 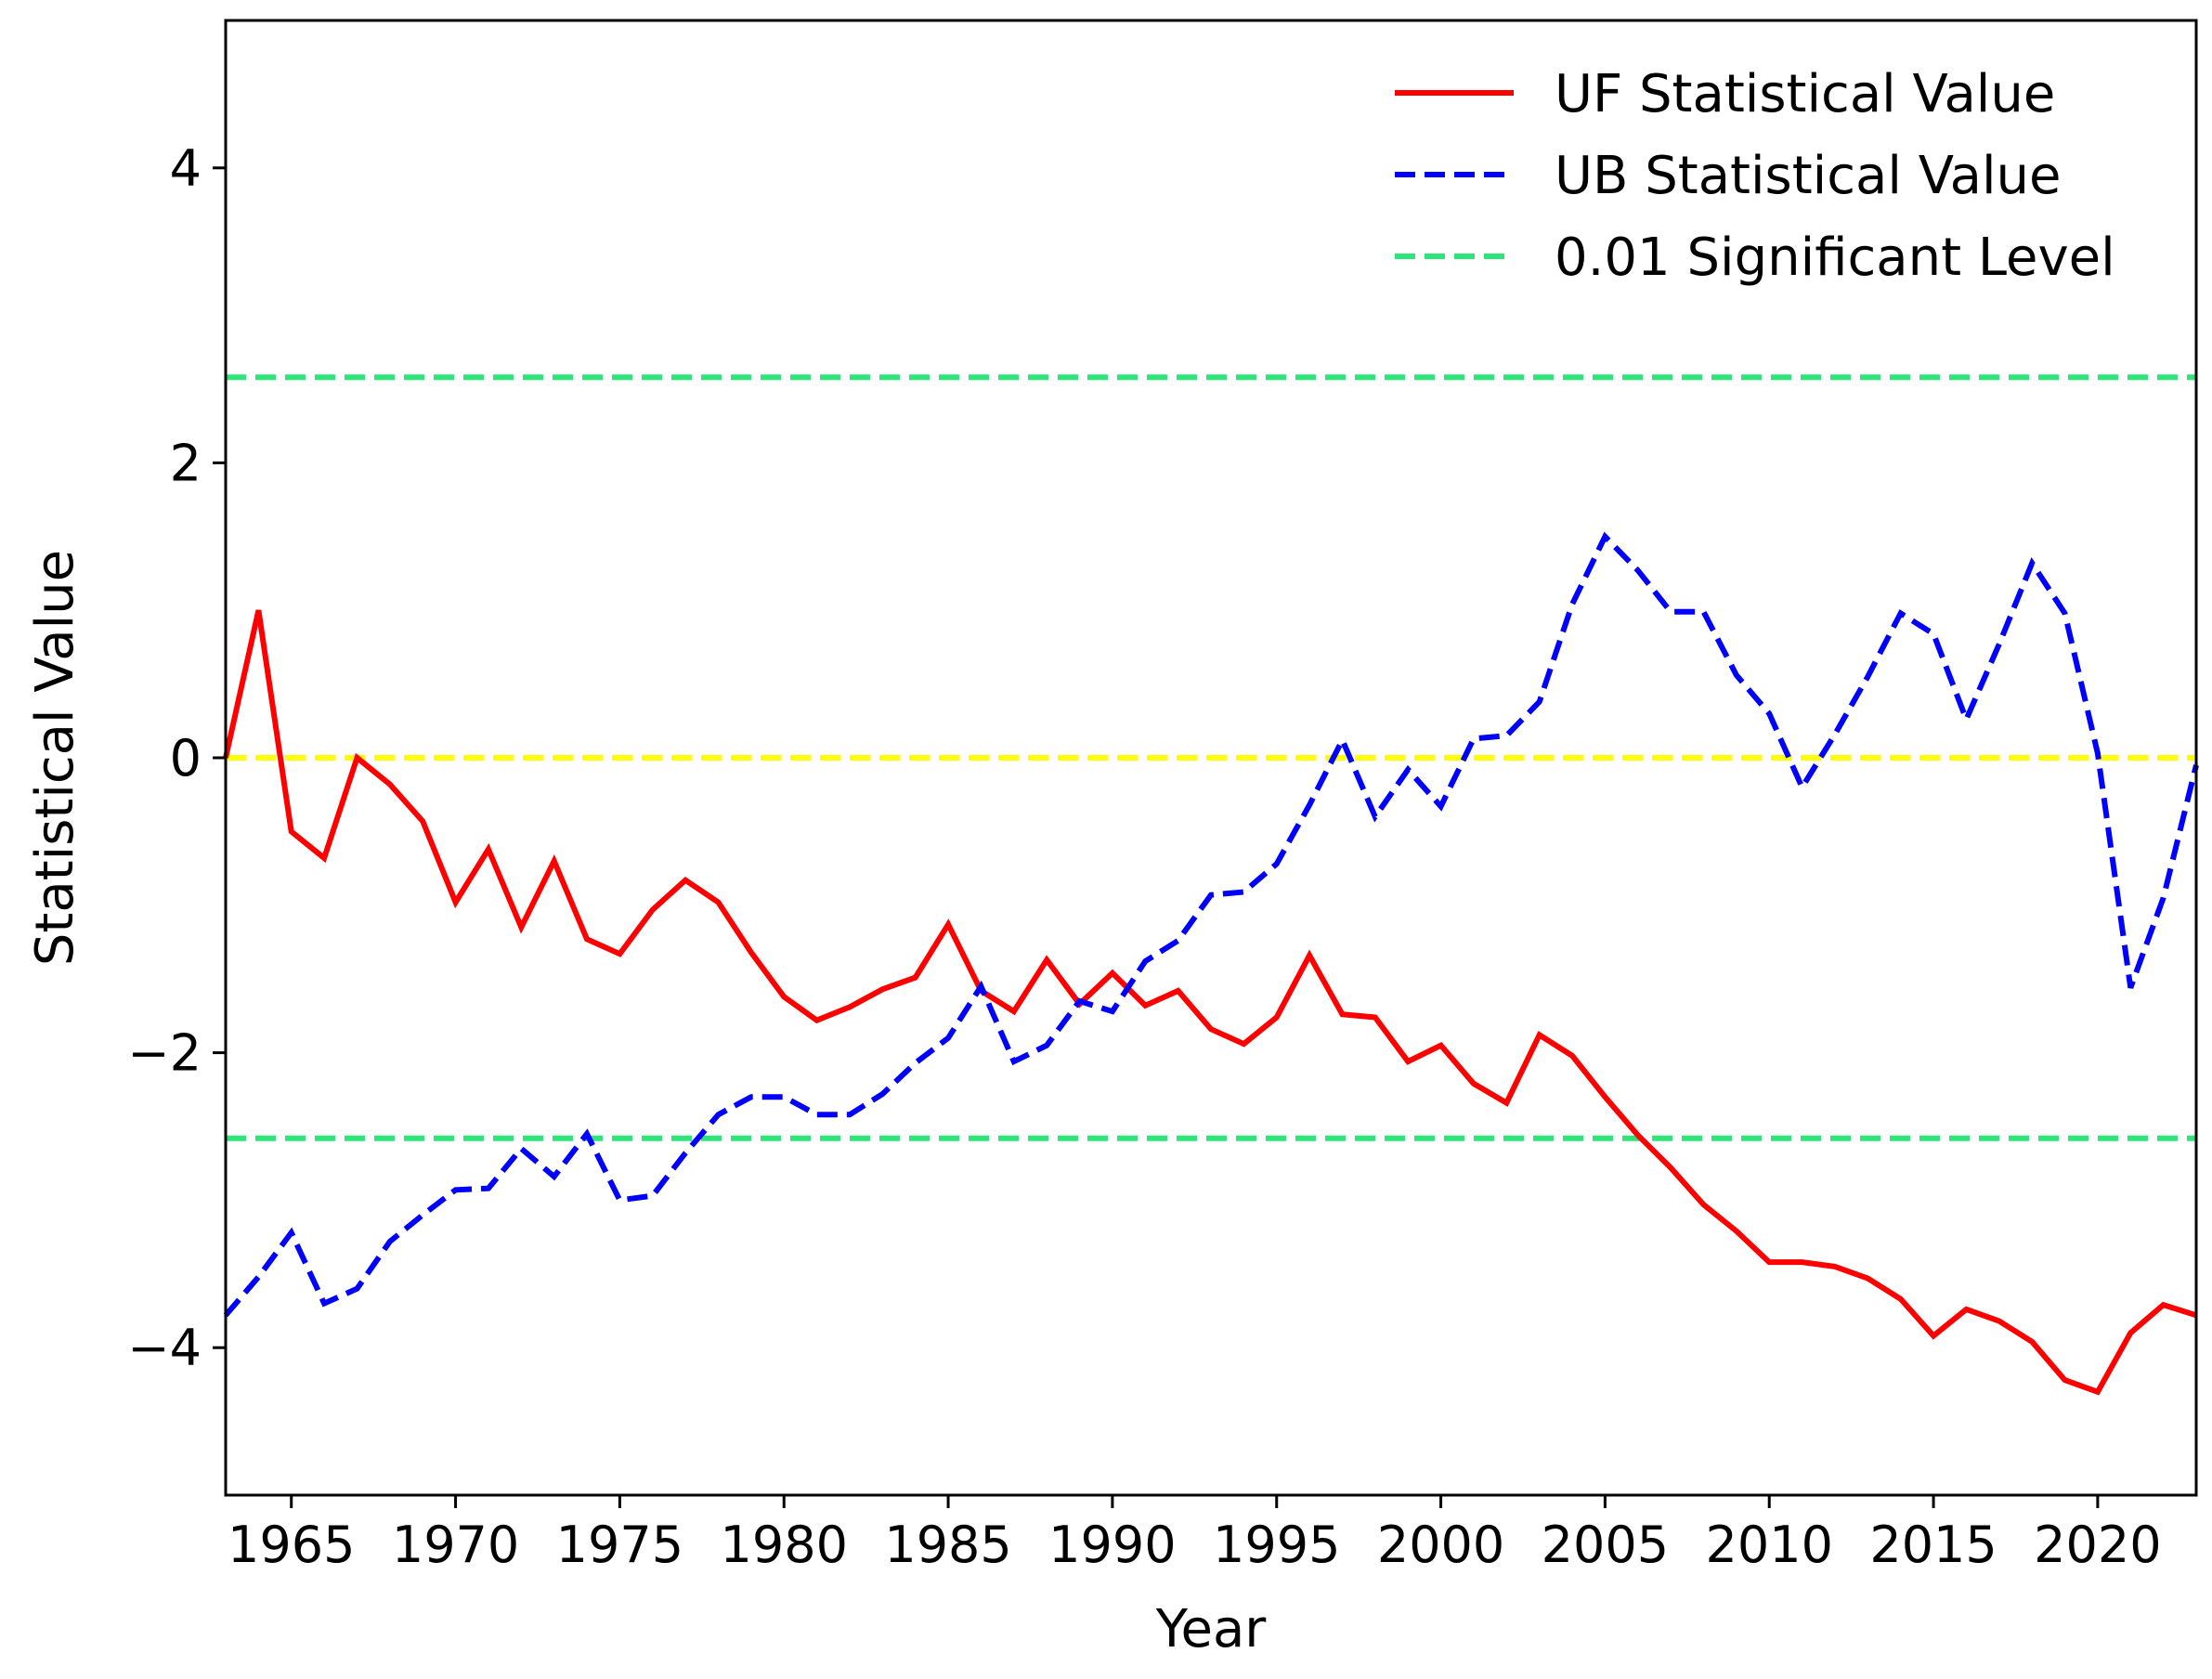 I want to click on y-axis-ticks: −4 −2 0 2 4, so click(x=176, y=758).